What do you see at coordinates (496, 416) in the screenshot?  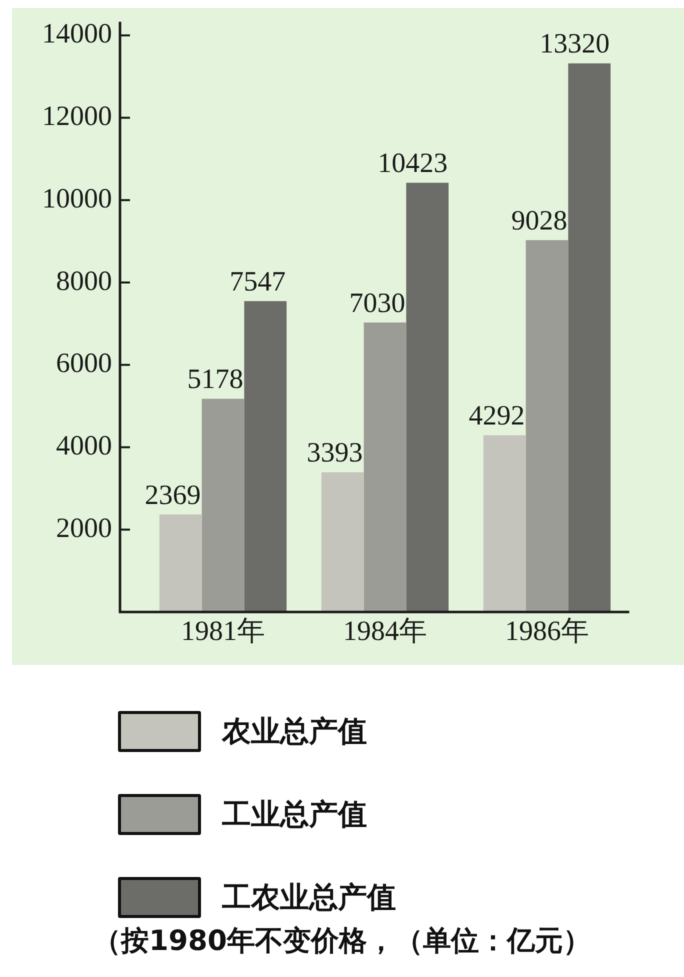 I see `data-label: 4292` at bounding box center [496, 416].